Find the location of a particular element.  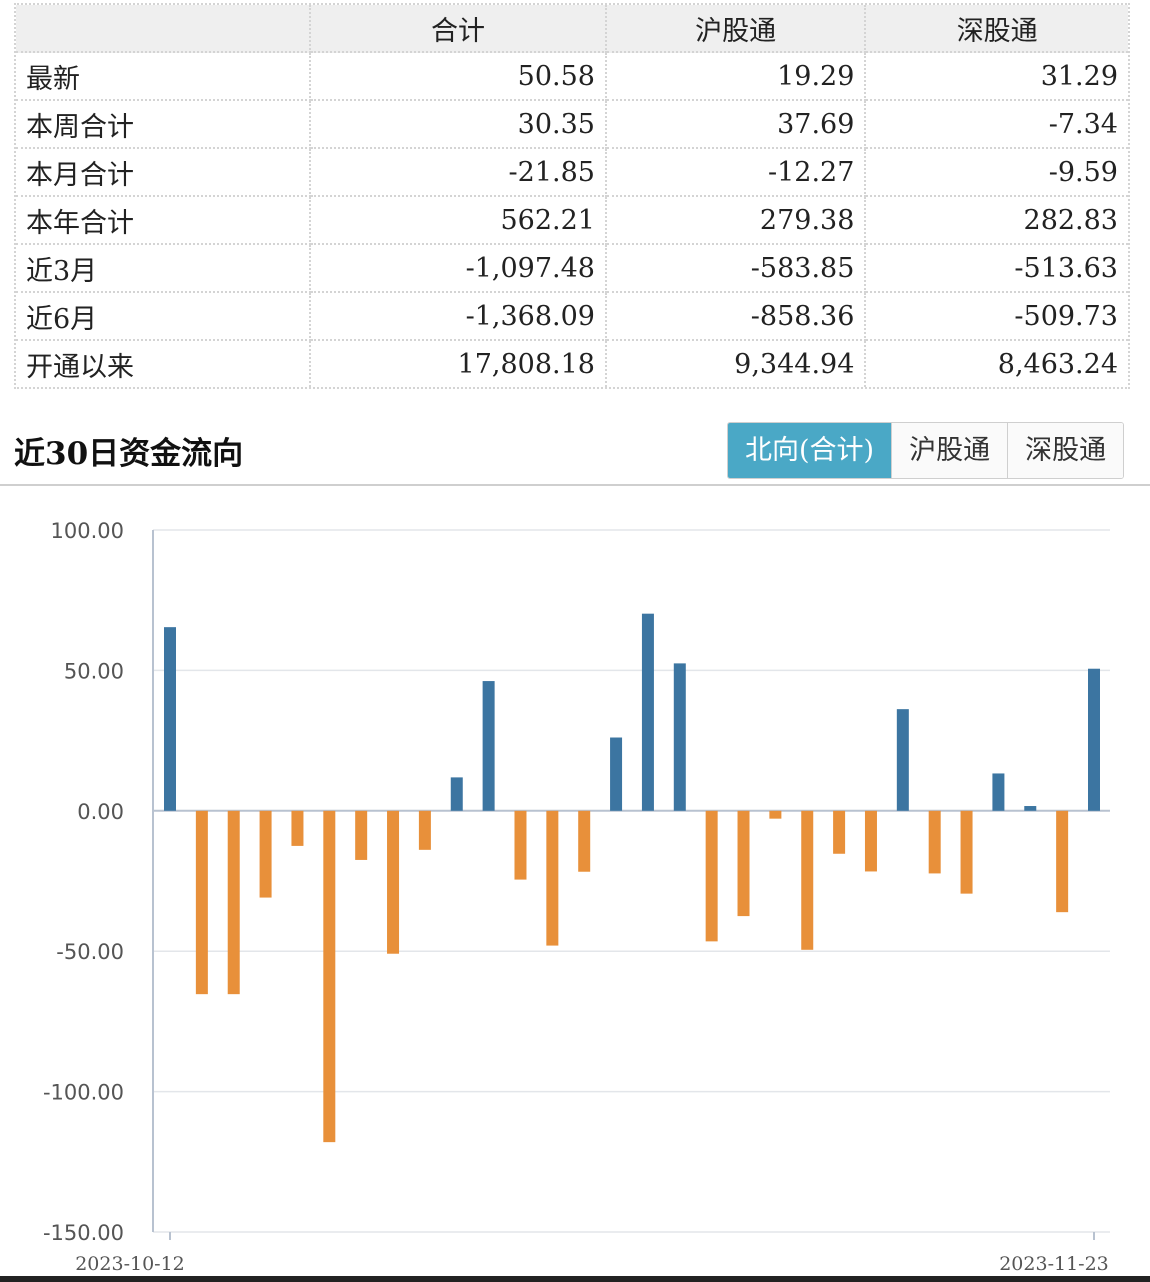

row-label: 最新 is located at coordinates (163, 77).